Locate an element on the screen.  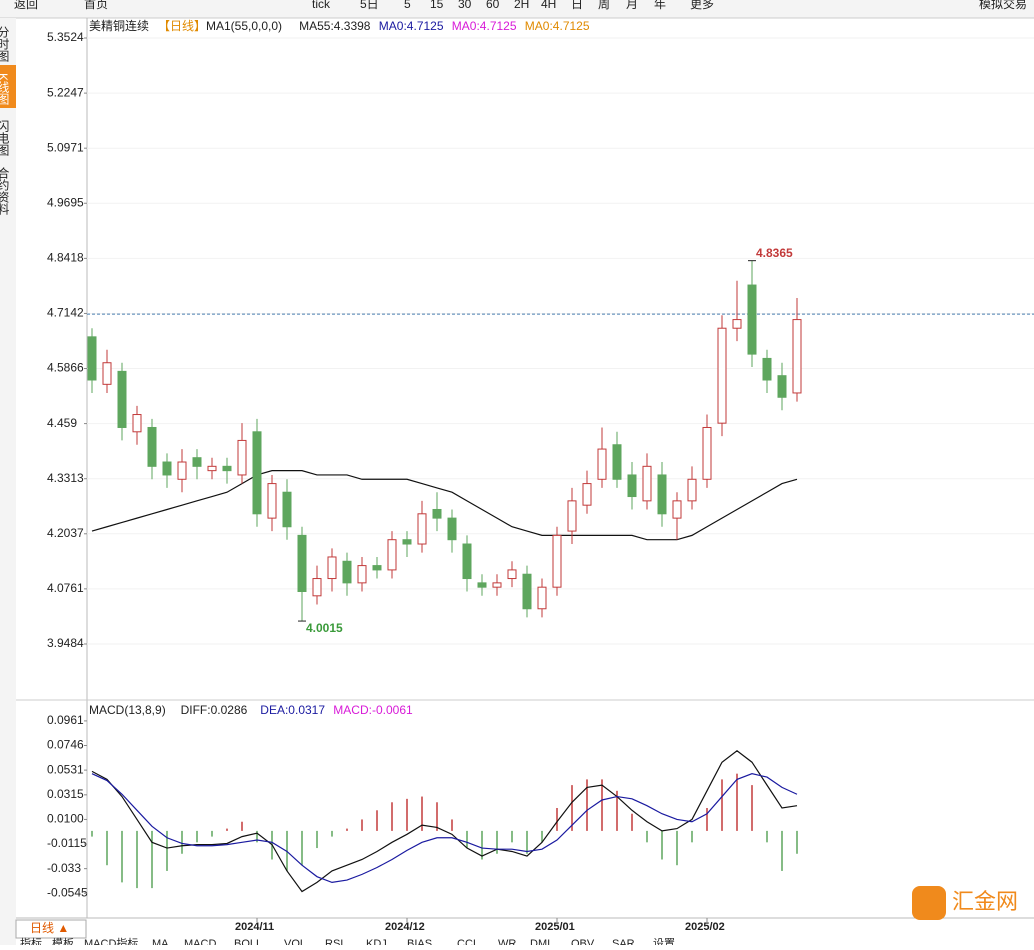
sidebar-active is located at coordinates (8, 86).